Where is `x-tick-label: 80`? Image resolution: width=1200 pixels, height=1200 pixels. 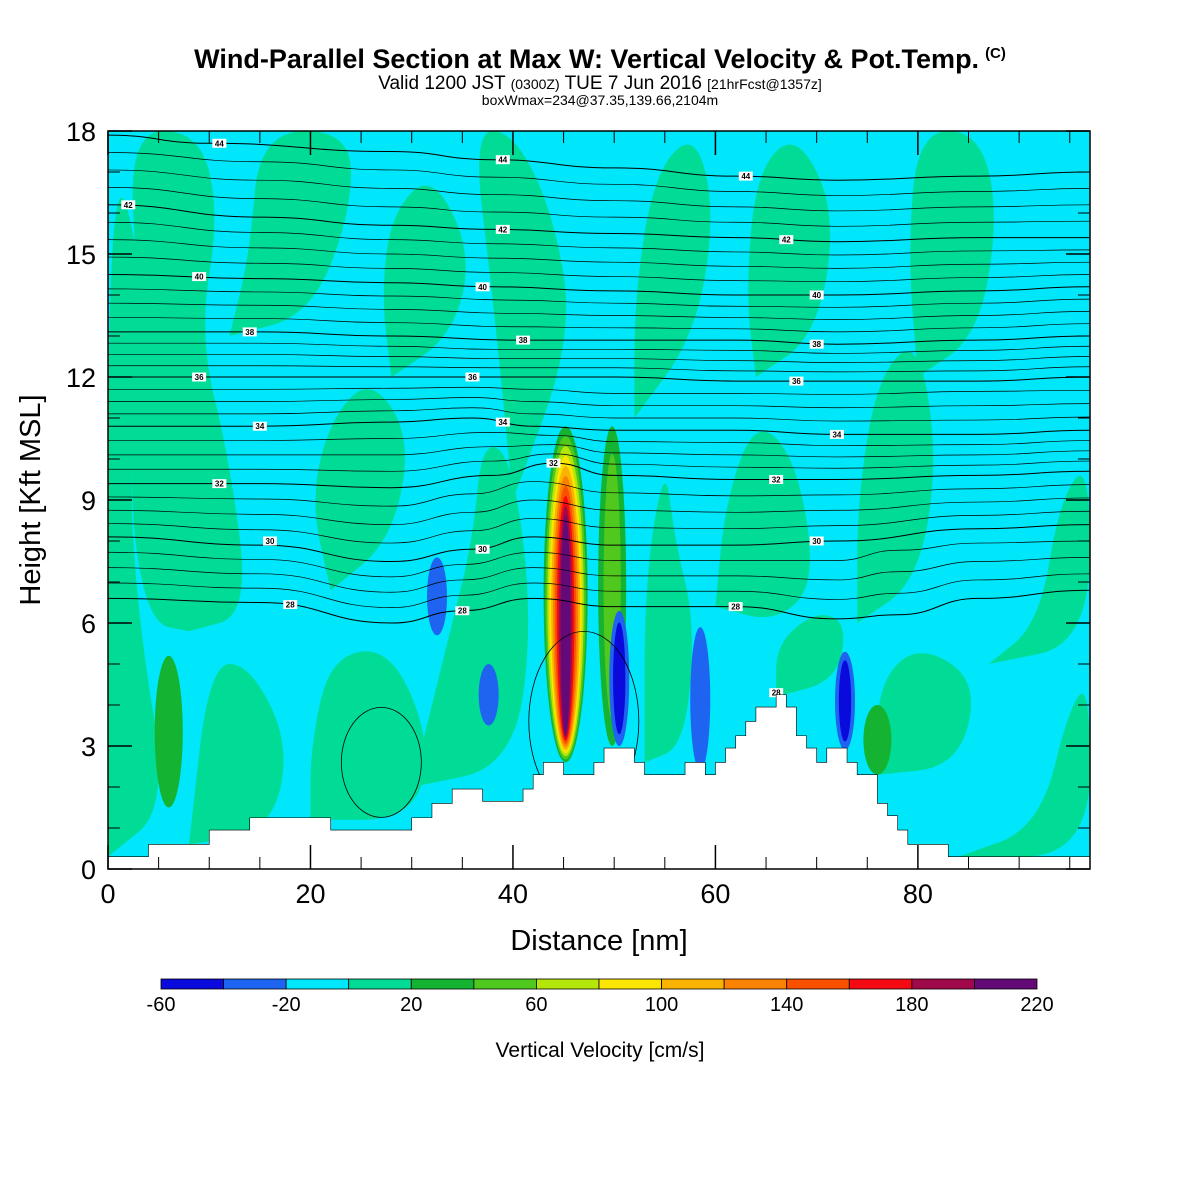 x-tick-label: 80 is located at coordinates (918, 894).